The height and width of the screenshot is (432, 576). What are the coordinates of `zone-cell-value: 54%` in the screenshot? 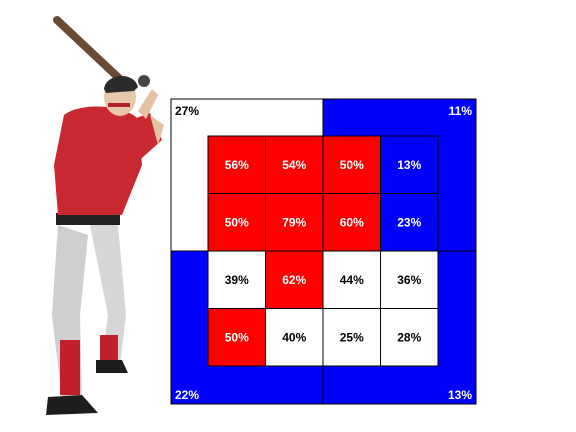 It's located at (294, 165).